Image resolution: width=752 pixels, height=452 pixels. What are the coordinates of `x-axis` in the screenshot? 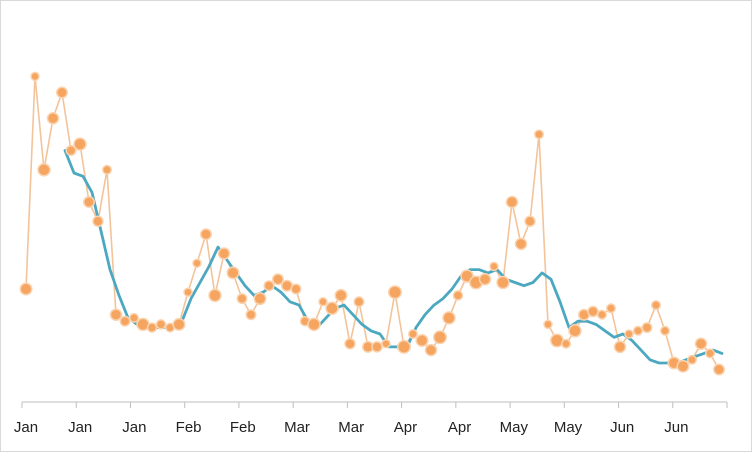 It's located at (374, 404).